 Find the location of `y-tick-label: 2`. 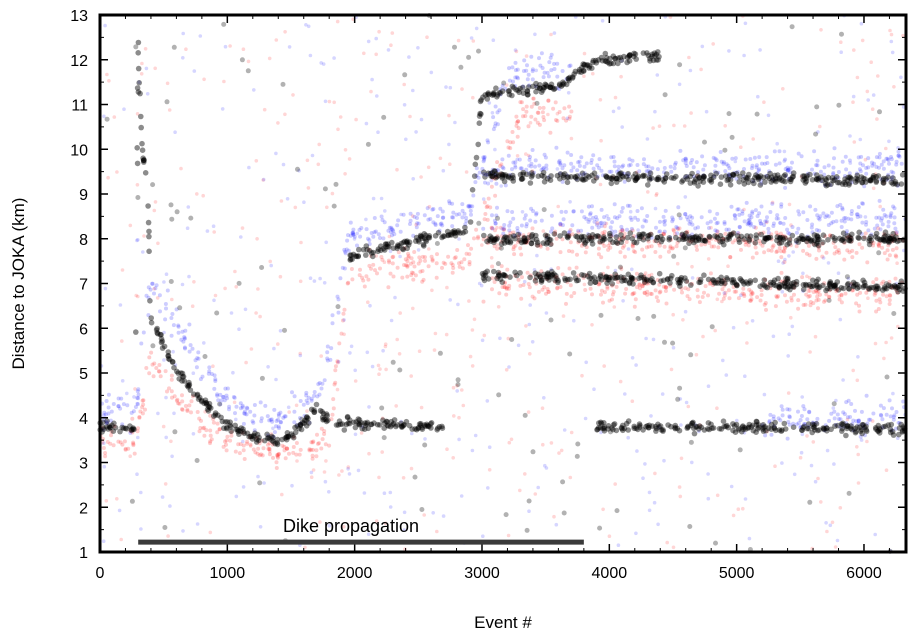

y-tick-label: 2 is located at coordinates (83, 508).